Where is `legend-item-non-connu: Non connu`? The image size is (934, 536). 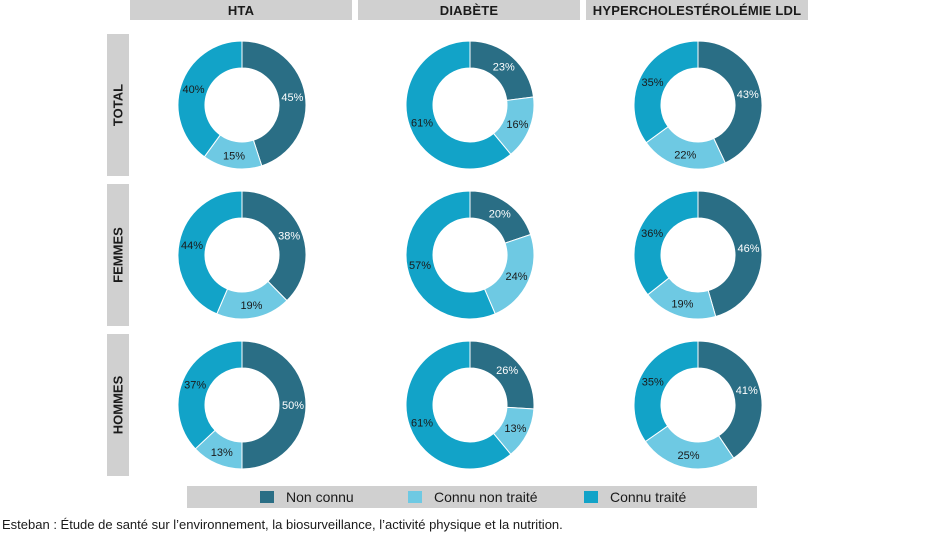
legend-item-non-connu: Non connu is located at coordinates (307, 497).